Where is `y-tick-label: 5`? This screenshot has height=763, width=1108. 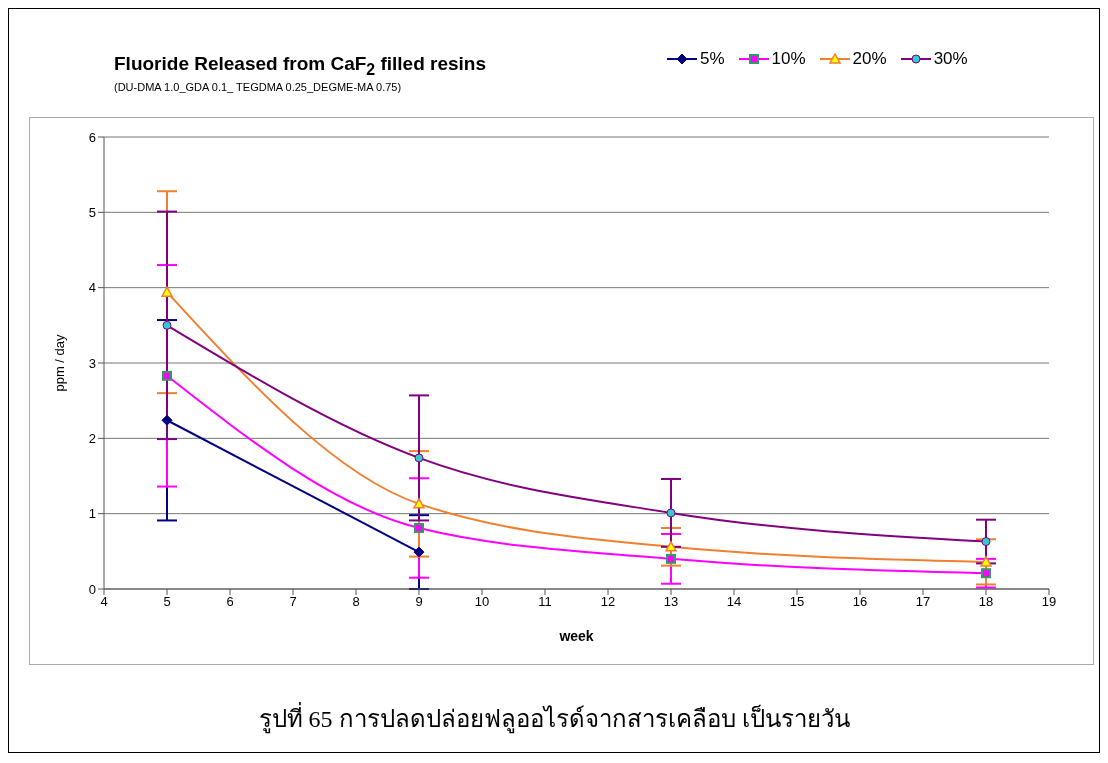 y-tick-label: 5 is located at coordinates (92, 212).